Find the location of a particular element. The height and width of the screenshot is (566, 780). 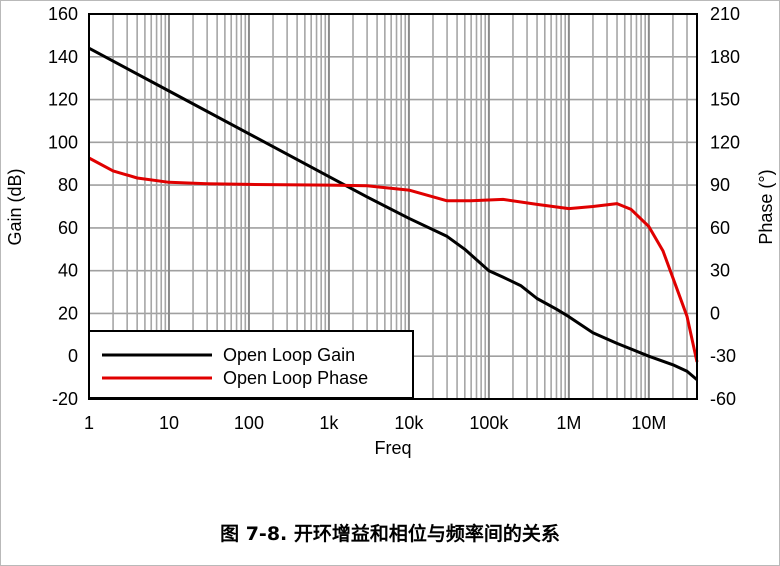

y2-tick-label: 180 is located at coordinates (725, 57).